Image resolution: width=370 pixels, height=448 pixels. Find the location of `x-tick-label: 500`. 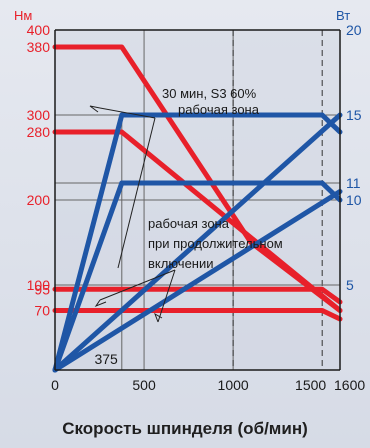

x-tick-label: 500 is located at coordinates (144, 385).